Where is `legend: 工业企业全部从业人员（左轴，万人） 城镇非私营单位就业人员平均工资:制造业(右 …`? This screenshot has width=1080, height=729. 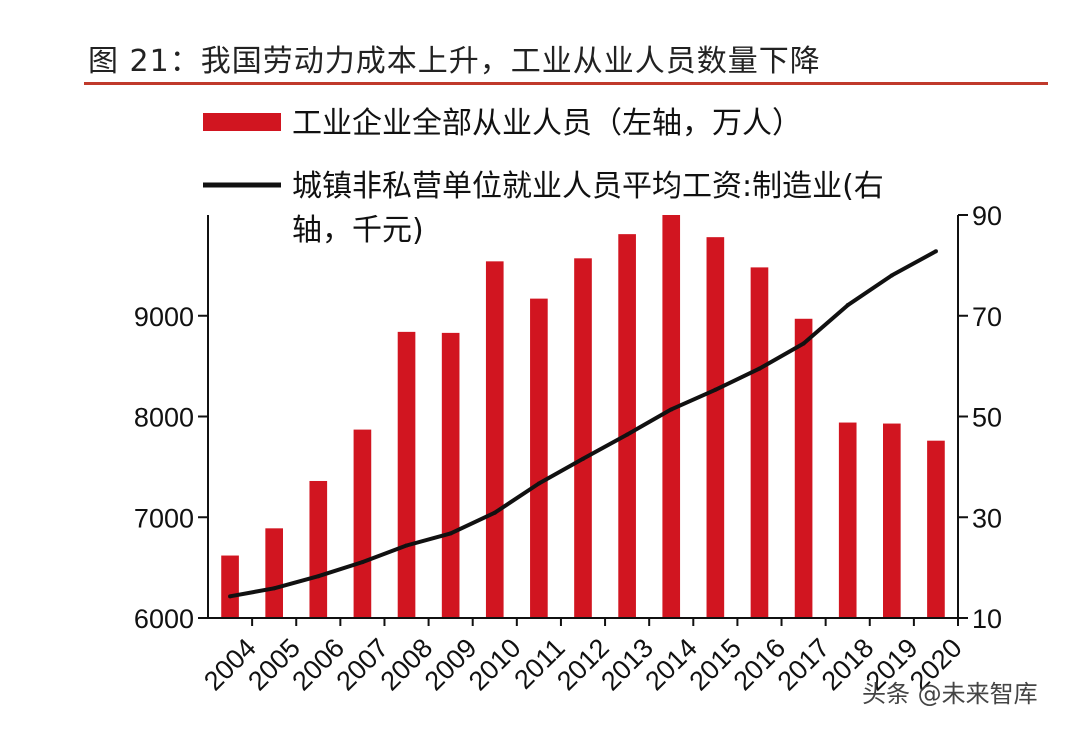
legend: 工业企业全部从业人员（左轴，万人） 城镇非私营单位就业人员平均工资:制造业(右 … is located at coordinates (543, 177).